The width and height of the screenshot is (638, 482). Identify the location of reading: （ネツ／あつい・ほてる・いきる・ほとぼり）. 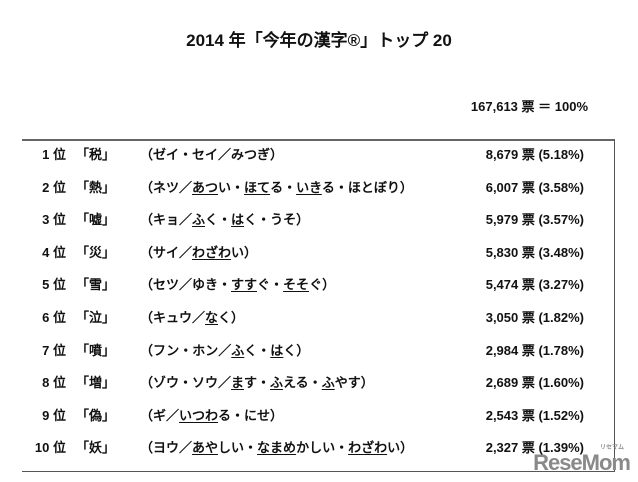
(276, 188).